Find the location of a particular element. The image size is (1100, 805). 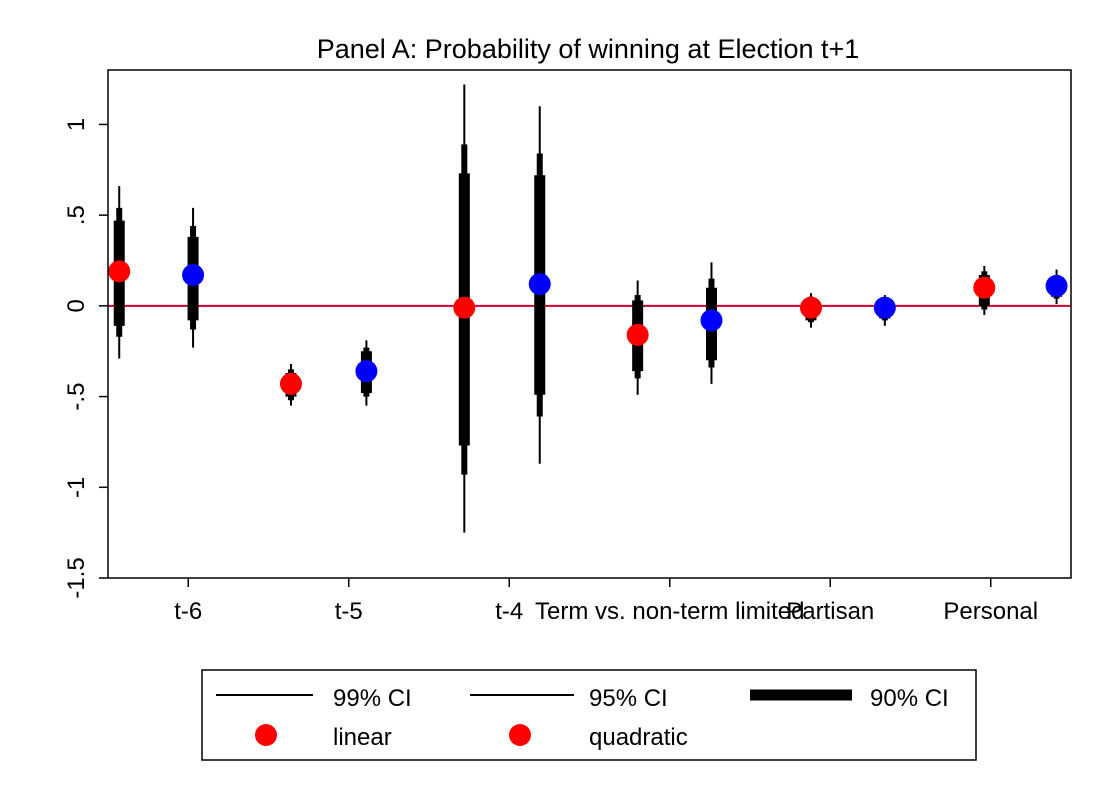

legend-linear-label: linear is located at coordinates (362, 737).